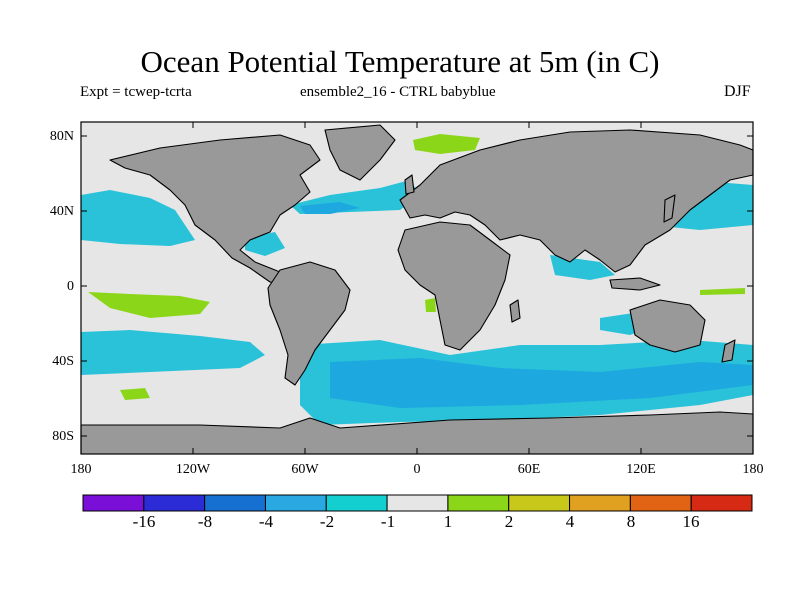 Image resolution: width=800 pixels, height=600 pixels. I want to click on lat-tick-label: 40N, so click(61, 211).